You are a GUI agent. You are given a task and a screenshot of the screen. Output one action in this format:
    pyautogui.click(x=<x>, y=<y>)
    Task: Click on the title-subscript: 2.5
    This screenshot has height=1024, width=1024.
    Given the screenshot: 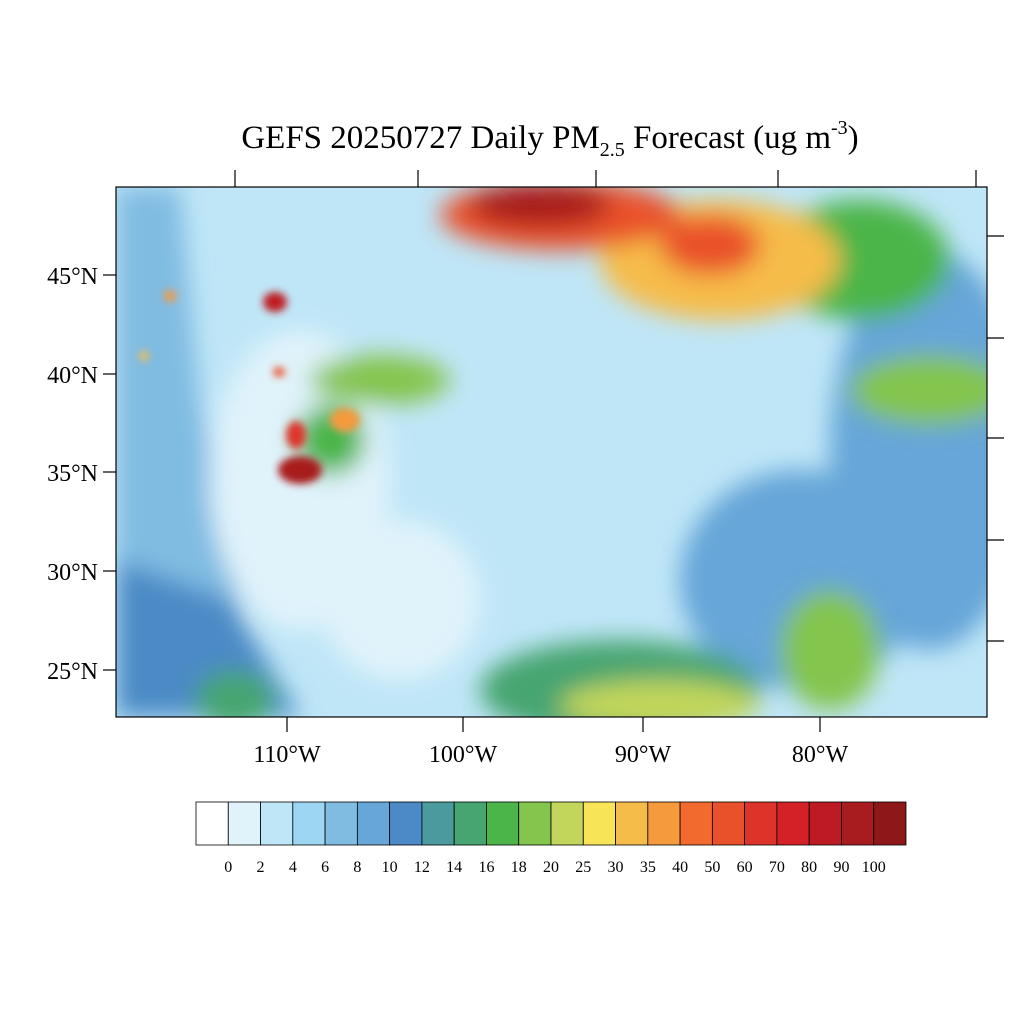 What is the action you would take?
    pyautogui.click(x=612, y=150)
    